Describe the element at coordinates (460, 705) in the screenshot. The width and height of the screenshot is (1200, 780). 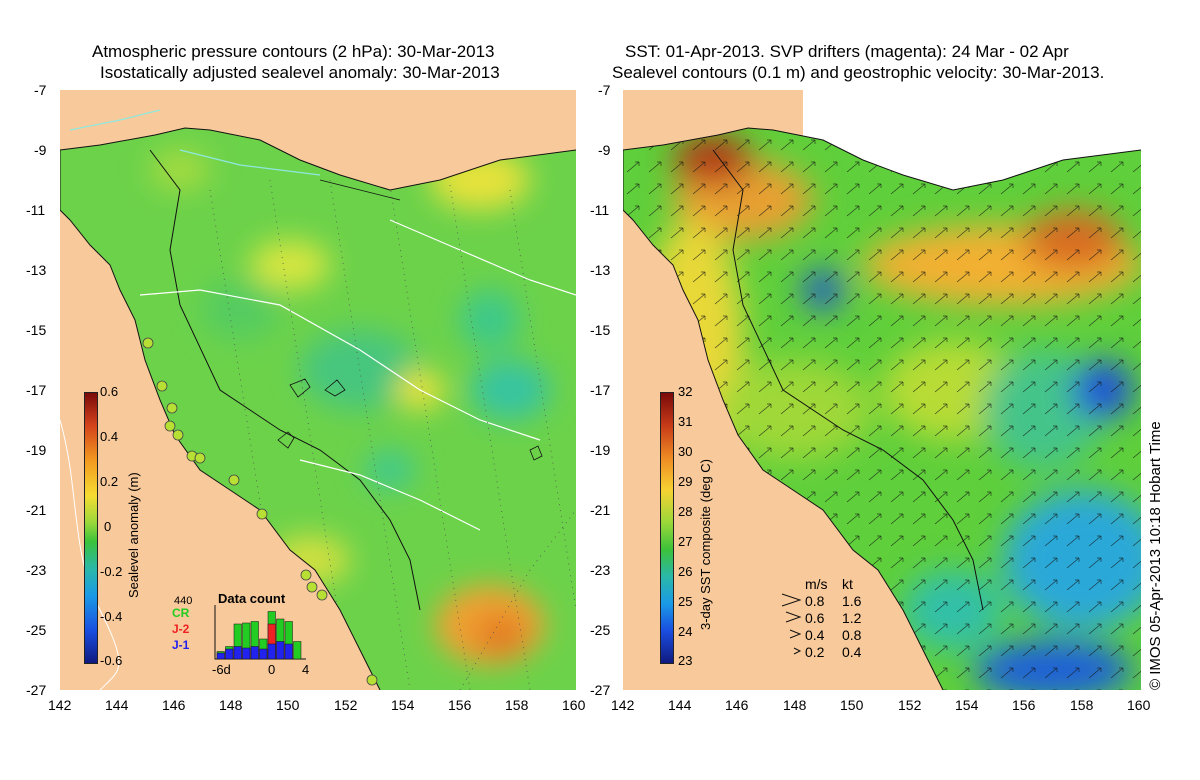
I see `left-x-tick: 156` at that location.